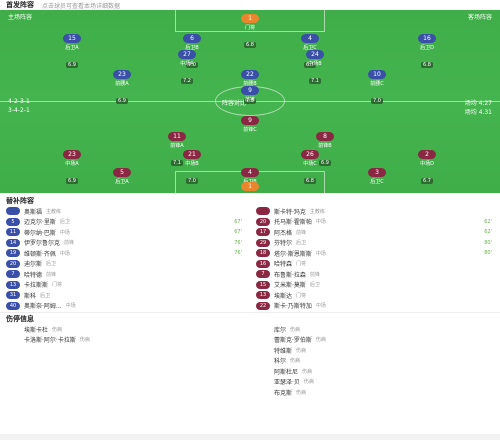 Image resolution: width=500 pixels, height=440 pixels. What do you see at coordinates (376, 392) in the screenshot?
I see `list-item: ✚ 布克斯 伤病` at bounding box center [376, 392].